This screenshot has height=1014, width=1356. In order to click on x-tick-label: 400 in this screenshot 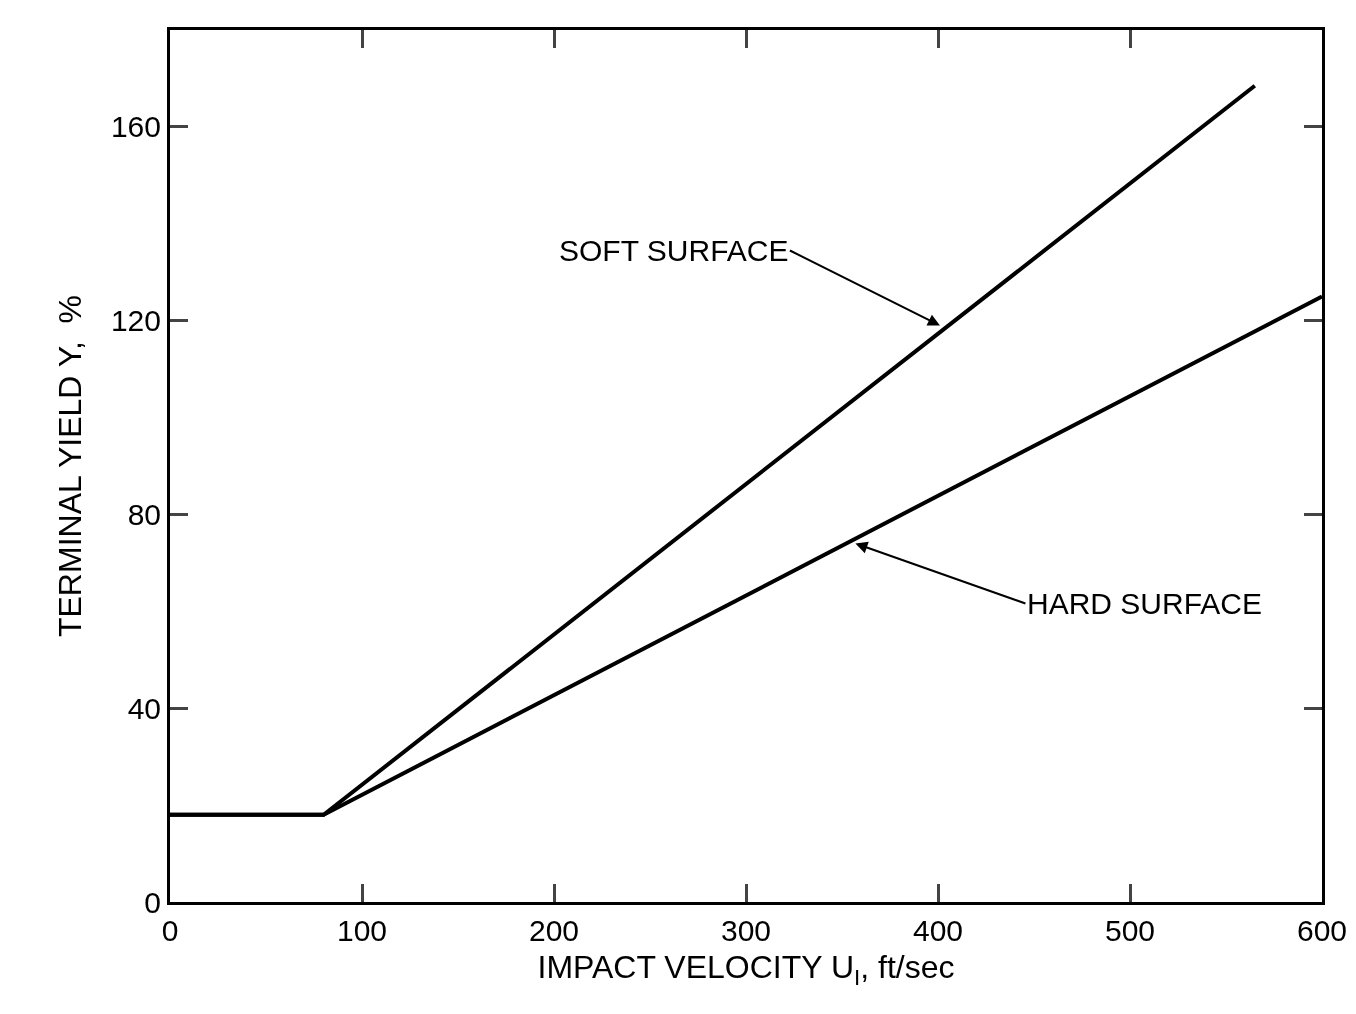, I will do `click(938, 930)`.